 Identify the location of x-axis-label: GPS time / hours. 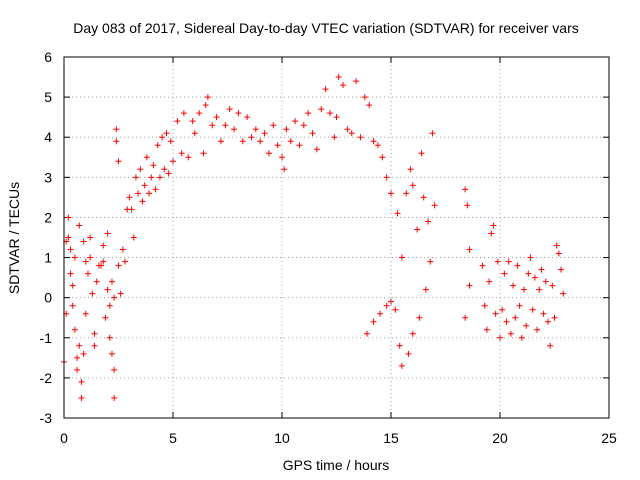
(336, 465).